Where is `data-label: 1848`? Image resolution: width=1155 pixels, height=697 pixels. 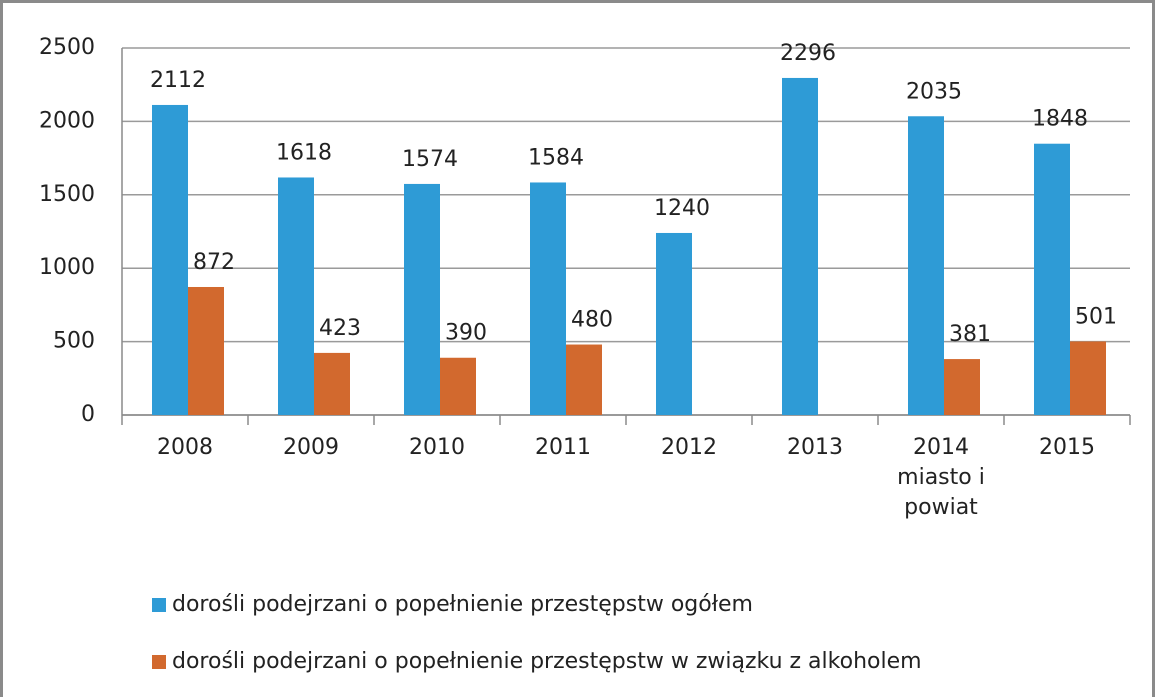
data-label: 1848 is located at coordinates (1060, 119).